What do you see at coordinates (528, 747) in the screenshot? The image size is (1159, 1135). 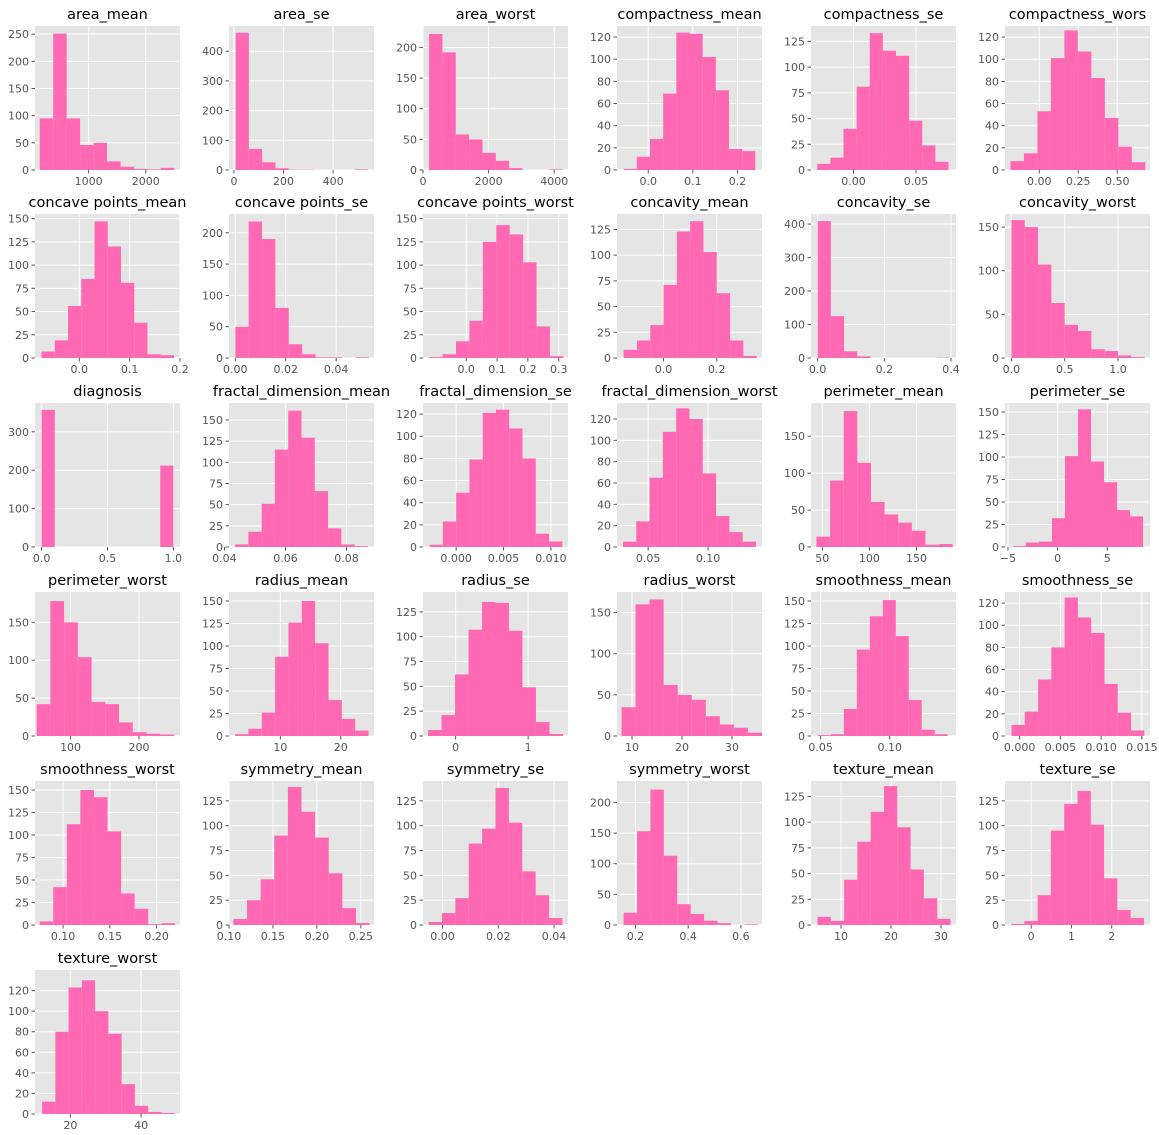 I see `x-tick-label: 1` at bounding box center [528, 747].